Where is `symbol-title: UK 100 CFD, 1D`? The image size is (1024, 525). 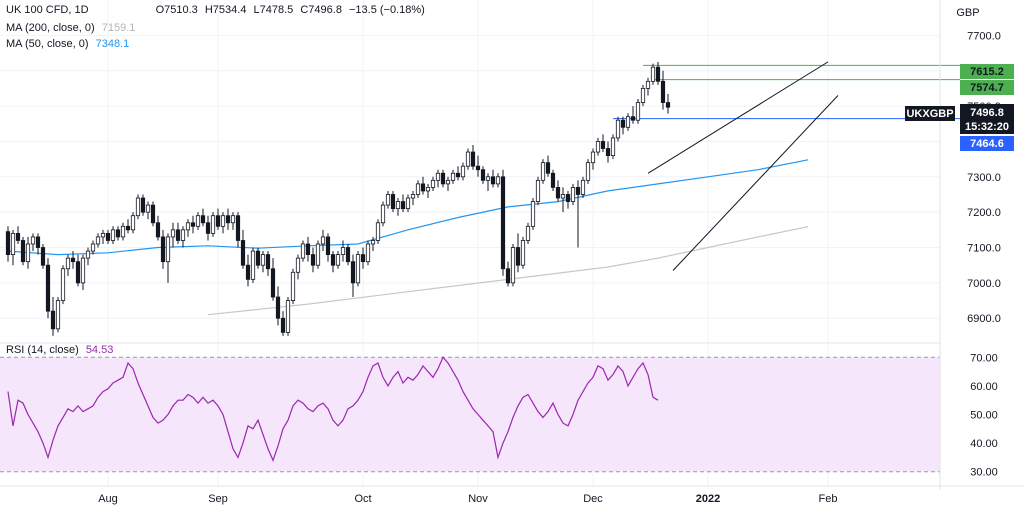
symbol-title: UK 100 CFD, 1D is located at coordinates (47, 10).